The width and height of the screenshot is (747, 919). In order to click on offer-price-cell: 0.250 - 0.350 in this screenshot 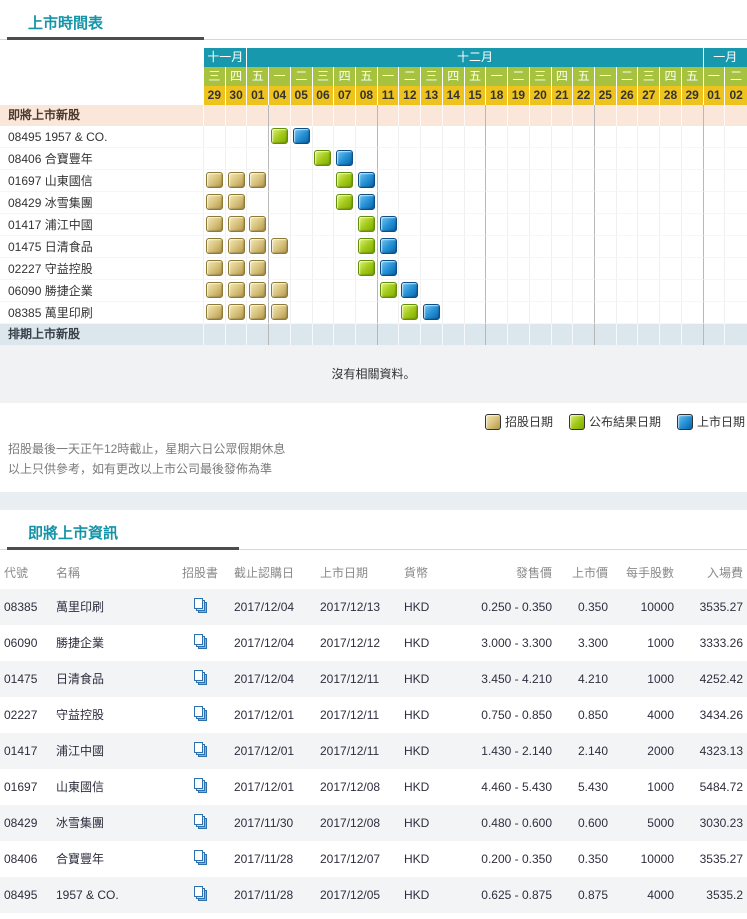, I will do `click(516, 606)`.